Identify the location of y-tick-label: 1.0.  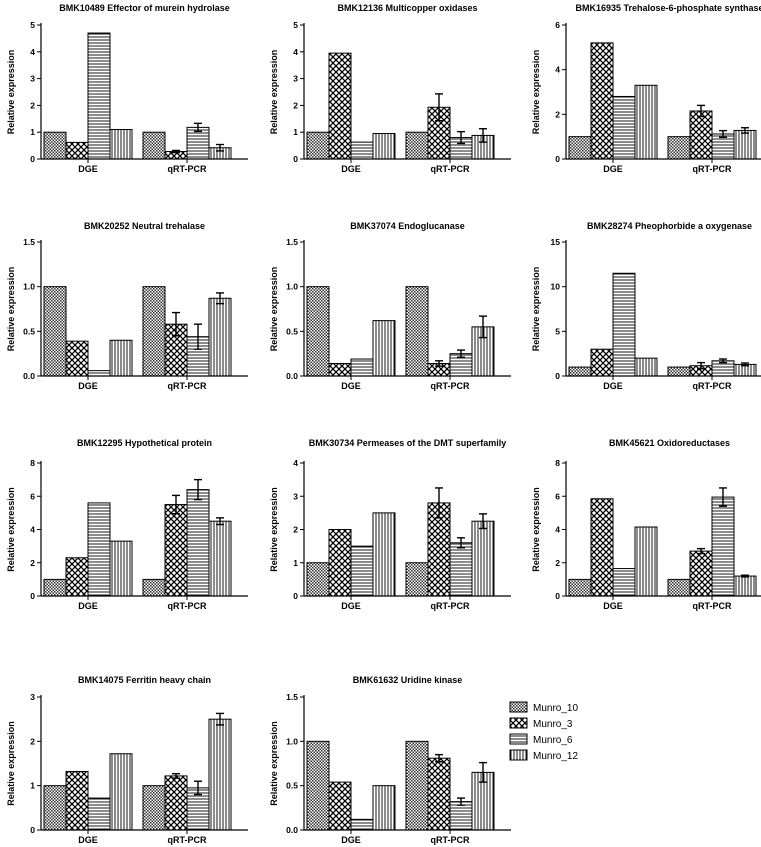
(292, 287).